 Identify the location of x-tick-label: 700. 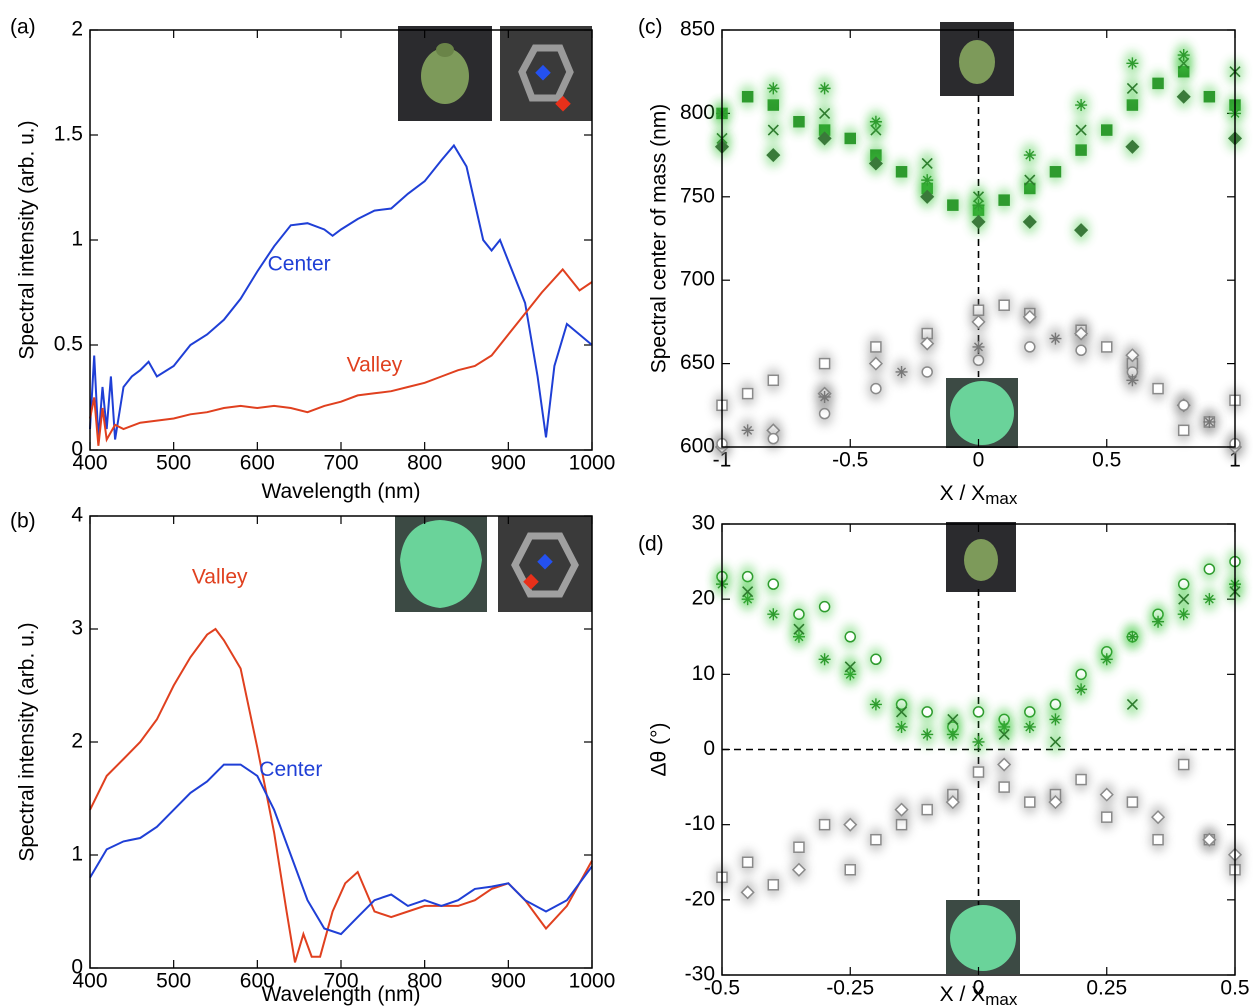
(340, 463).